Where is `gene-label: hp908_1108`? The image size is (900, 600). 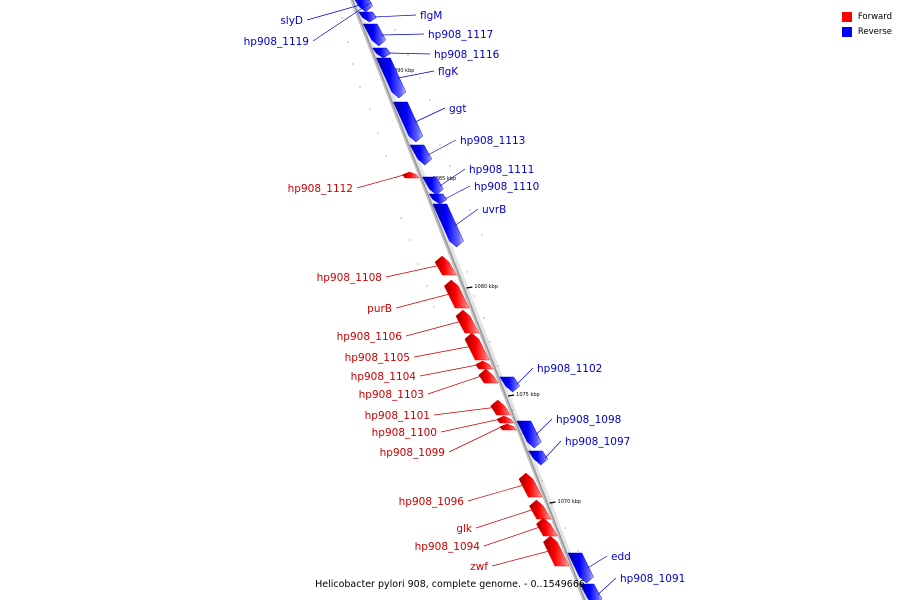
gene-label: hp908_1108 is located at coordinates (349, 278).